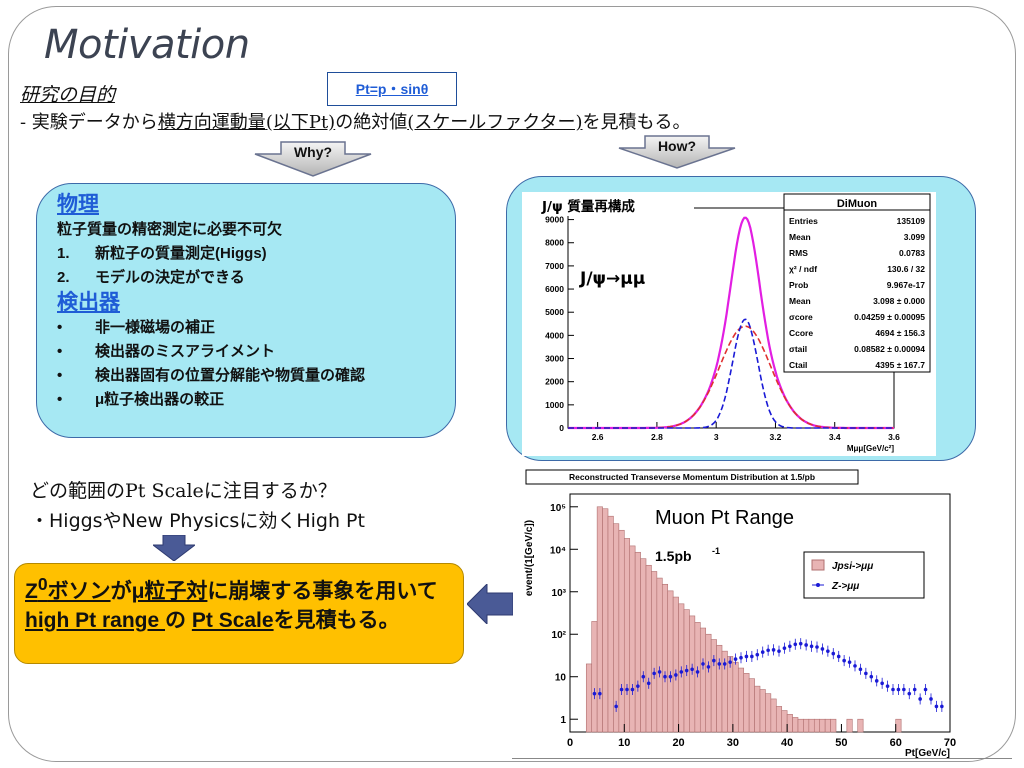  What do you see at coordinates (155, 327) in the screenshot?
I see `item-text: 非一様磁場の補正` at bounding box center [155, 327].